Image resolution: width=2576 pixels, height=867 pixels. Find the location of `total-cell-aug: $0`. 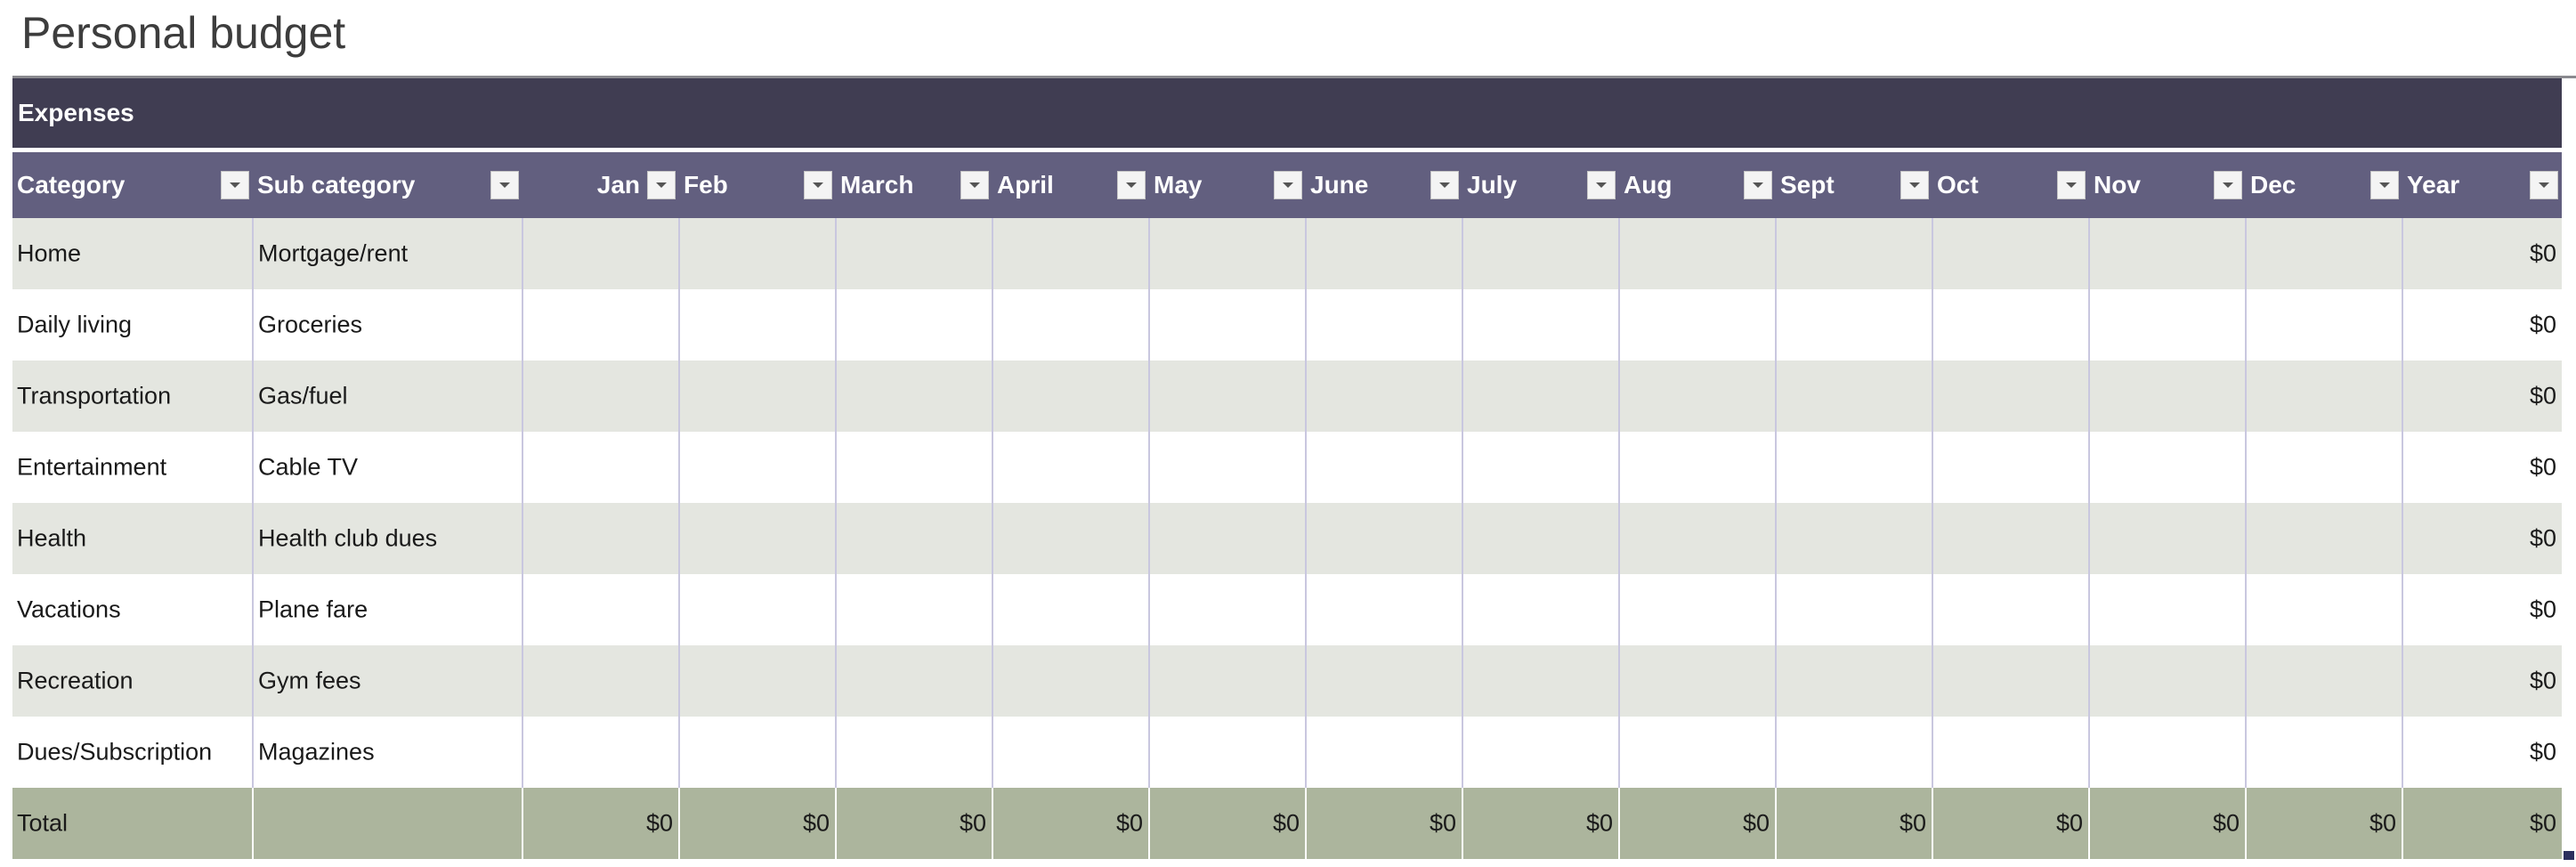

total-cell-aug: $0 is located at coordinates (1697, 823).